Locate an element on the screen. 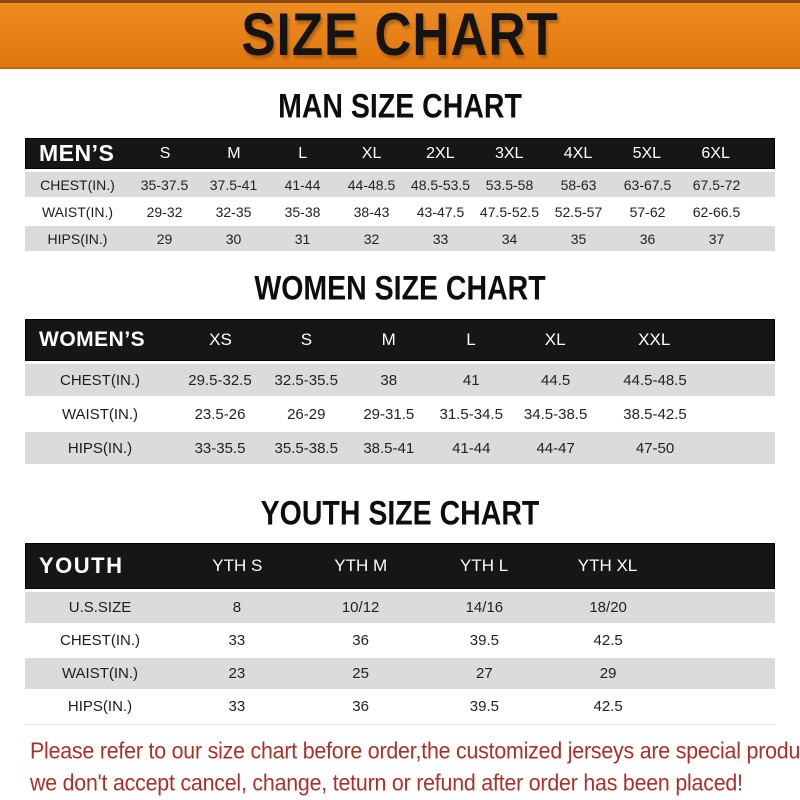 This screenshot has width=800, height=800. men-size-header: 3XL is located at coordinates (509, 153).